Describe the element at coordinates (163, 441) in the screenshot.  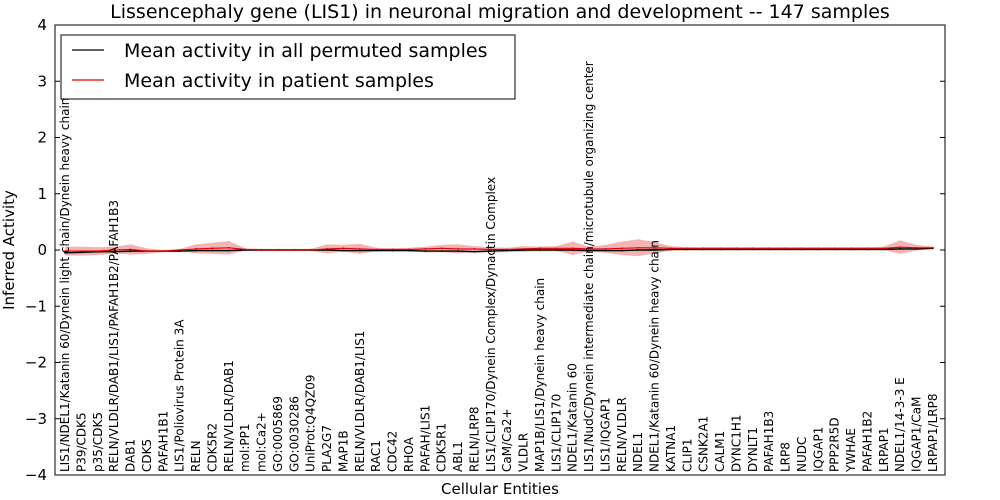
I see `x-tick-label: PAFAH1B1` at that location.